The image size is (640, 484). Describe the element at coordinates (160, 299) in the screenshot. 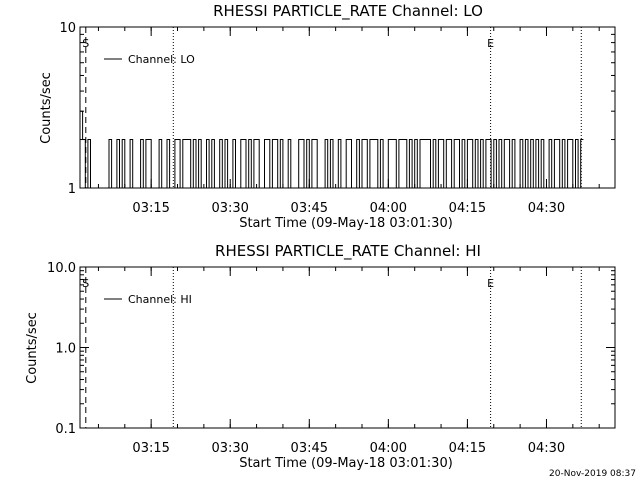

I see `legend-label-hi: Channel: HI` at that location.